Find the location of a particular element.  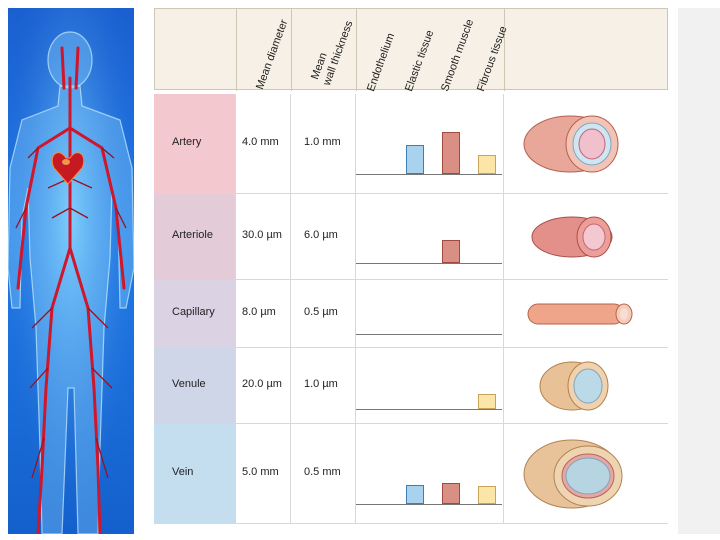

mean-diameter-value: 5.0 mm is located at coordinates (260, 472).